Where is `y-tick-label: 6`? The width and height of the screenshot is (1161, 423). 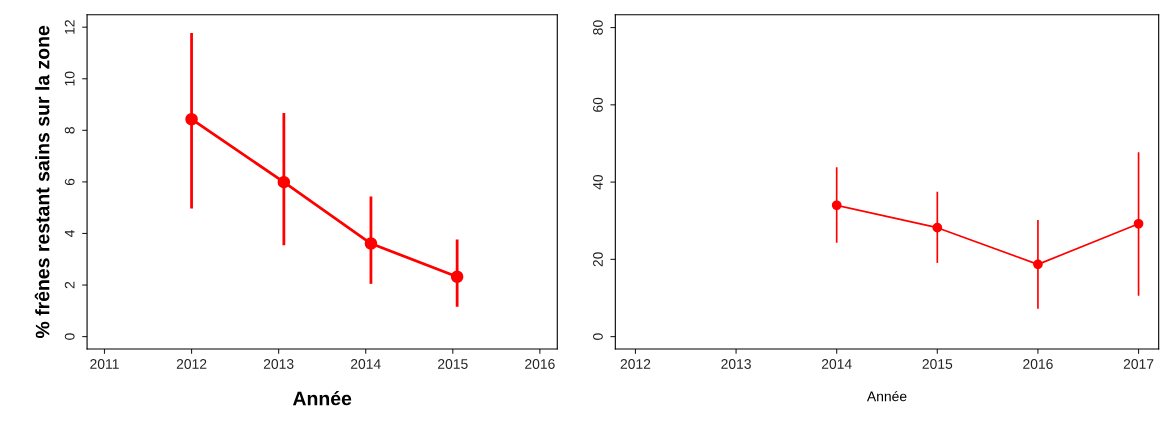 y-tick-label: 6 is located at coordinates (69, 182).